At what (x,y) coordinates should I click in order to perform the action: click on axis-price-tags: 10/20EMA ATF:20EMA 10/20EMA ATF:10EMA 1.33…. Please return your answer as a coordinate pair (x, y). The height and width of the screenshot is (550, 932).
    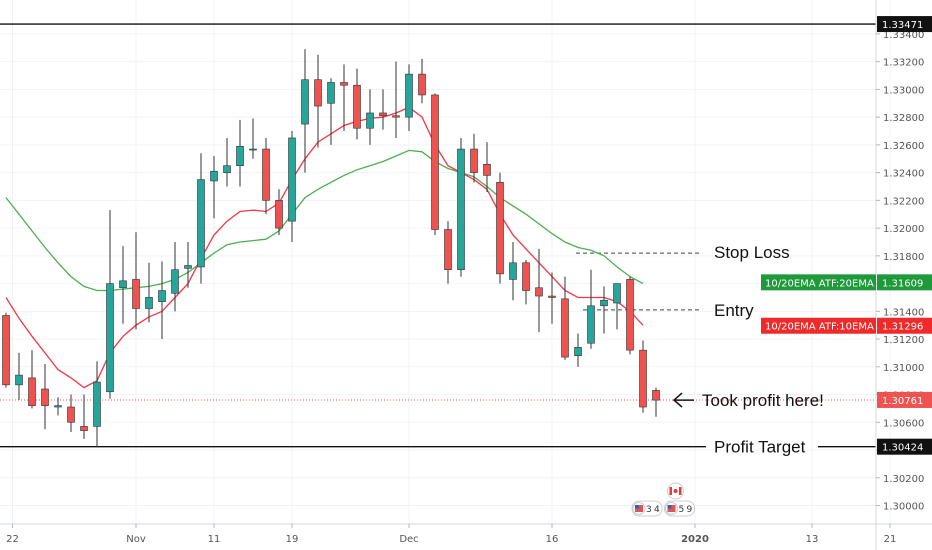
    Looking at the image, I should click on (846, 235).